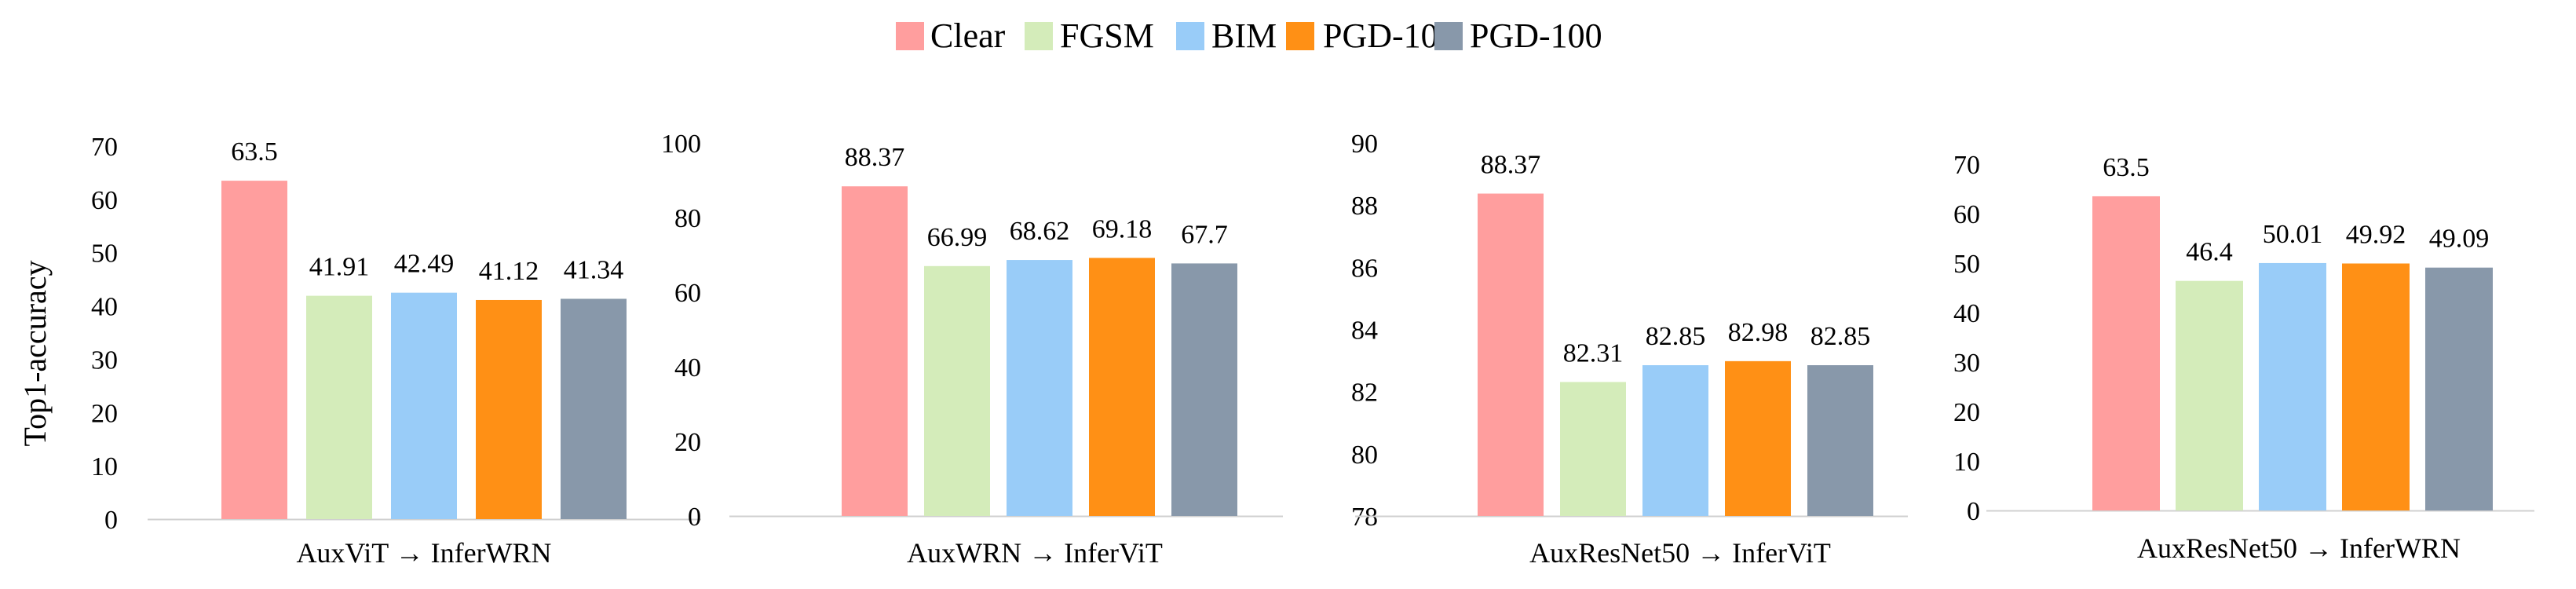  Describe the element at coordinates (2209, 253) in the screenshot. I see `data-label: 46.4` at that location.